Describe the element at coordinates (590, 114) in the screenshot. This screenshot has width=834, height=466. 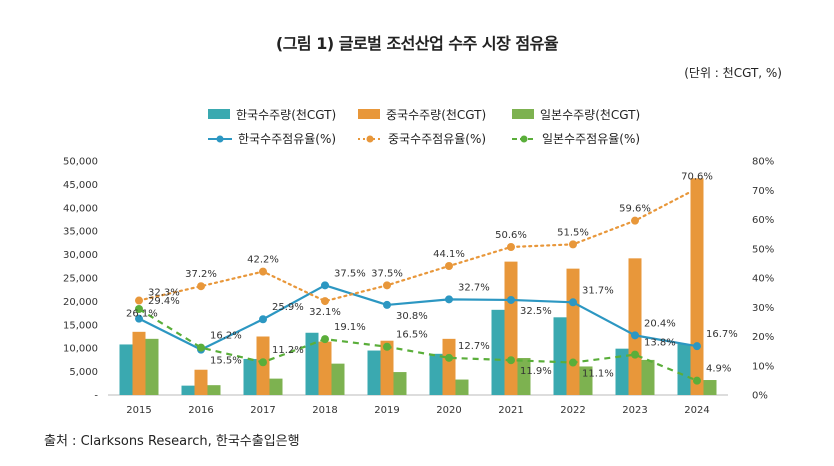
I see `japan-bar-legend-label: 일본수주량(천CGT)` at that location.